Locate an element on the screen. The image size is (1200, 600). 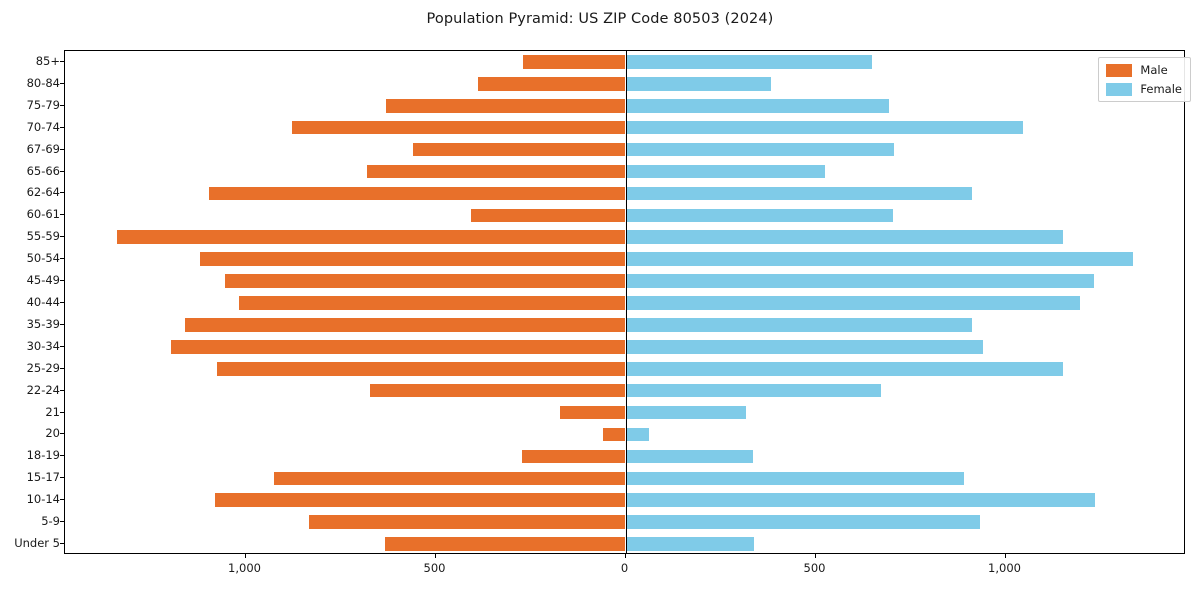
zero-axis-line is located at coordinates (626, 302).